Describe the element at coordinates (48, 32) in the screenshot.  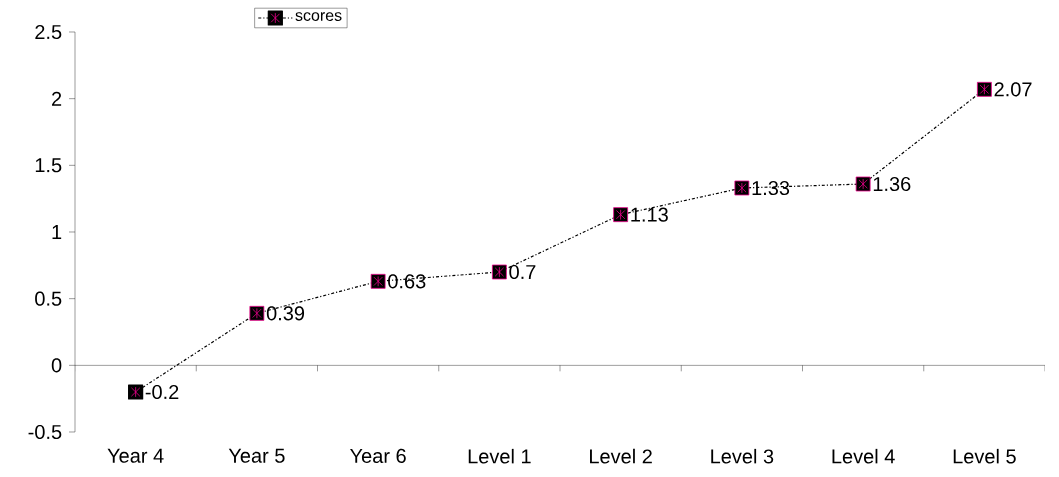
I see `y-tick-label: 2.5` at that location.